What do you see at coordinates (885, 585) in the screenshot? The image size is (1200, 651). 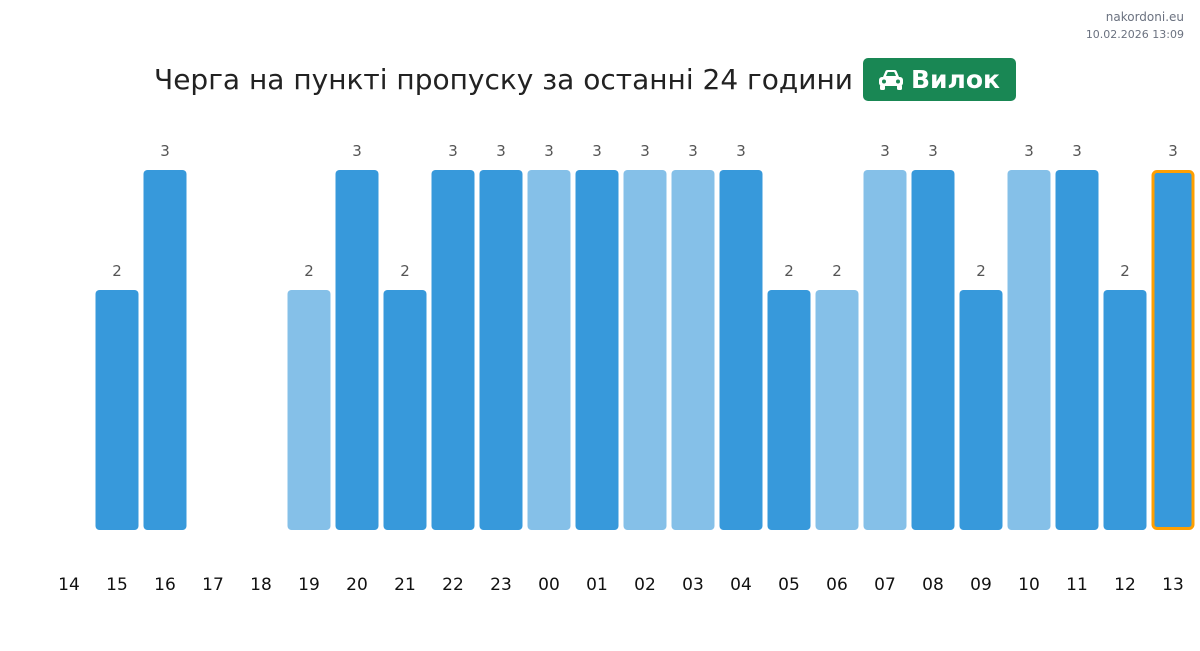 I see `x-tick-07: 07` at bounding box center [885, 585].